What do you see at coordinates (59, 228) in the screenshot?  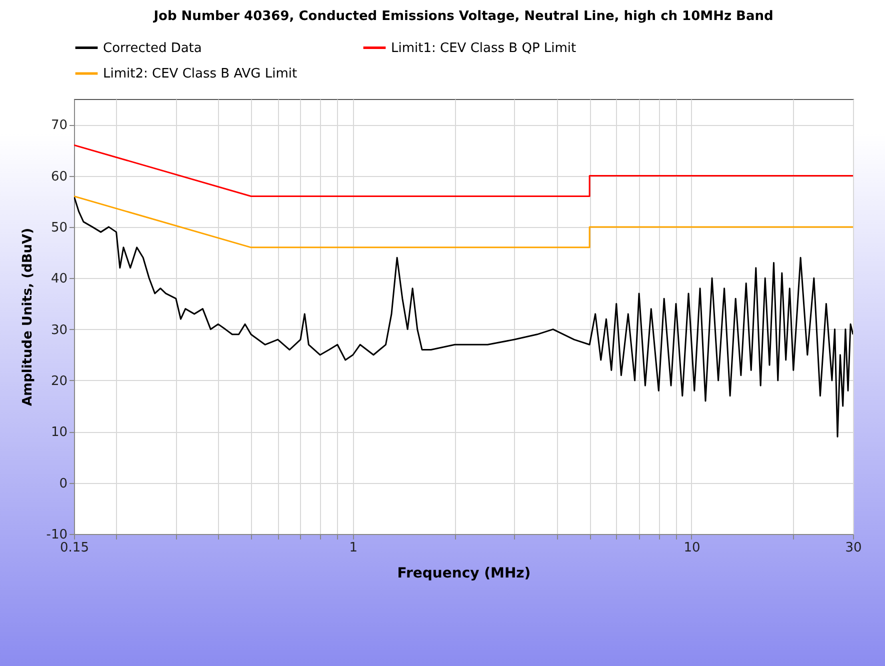 I see `y-tick-label: 50` at bounding box center [59, 228].